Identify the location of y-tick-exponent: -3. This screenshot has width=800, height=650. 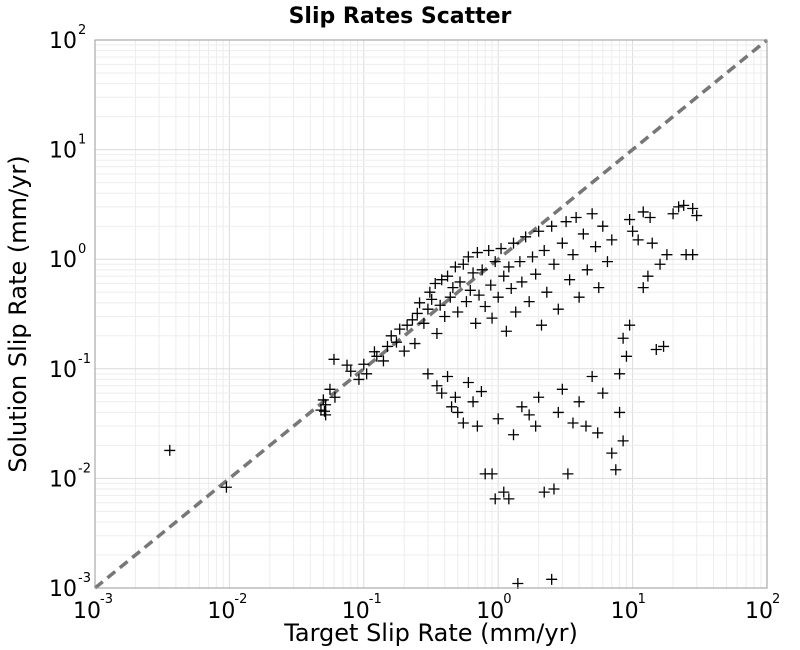
(84, 578).